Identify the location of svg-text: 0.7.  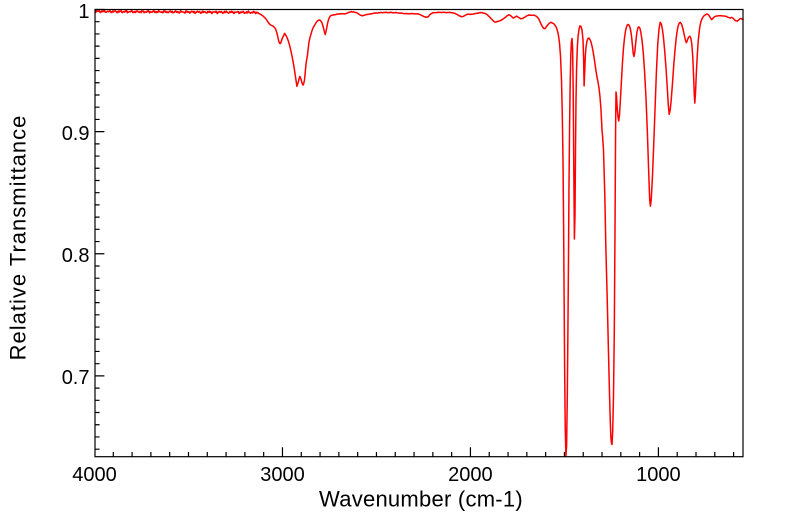
(76, 378).